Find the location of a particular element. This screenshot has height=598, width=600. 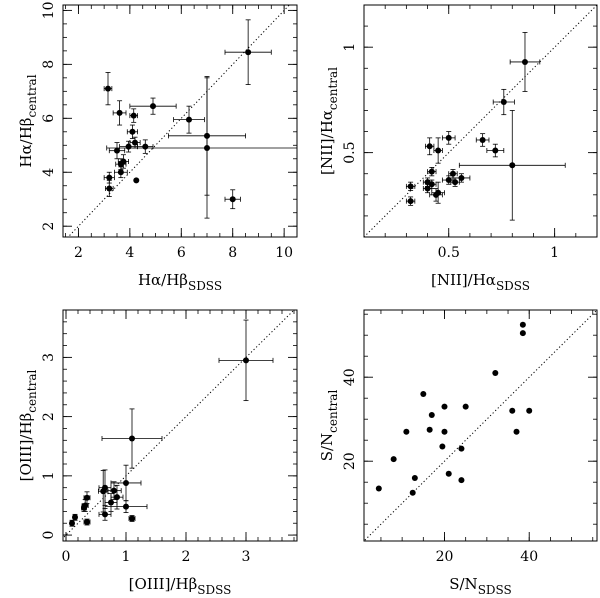

y-tick-label: 20 is located at coordinates (350, 461).